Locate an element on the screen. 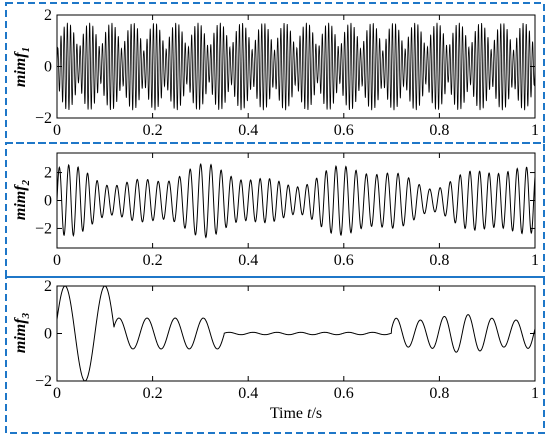 Image resolution: width=550 pixels, height=437 pixels. x-axis-label: Time t/s is located at coordinates (296, 413).